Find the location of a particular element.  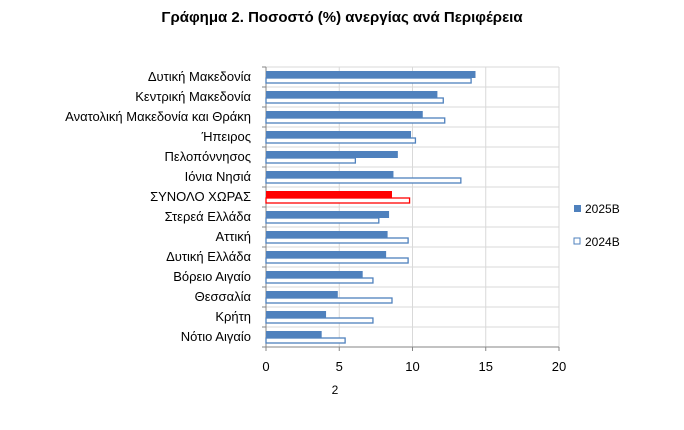

category-label: Νότιο Αιγαίο is located at coordinates (216, 336).